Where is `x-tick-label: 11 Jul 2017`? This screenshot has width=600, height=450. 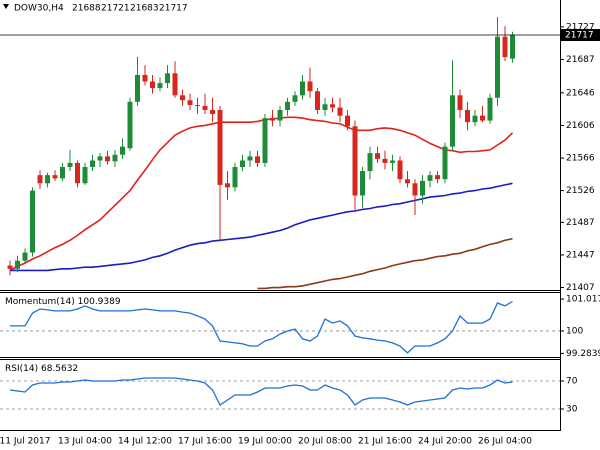 x-tick-label: 11 Jul 2017 is located at coordinates (25, 442).